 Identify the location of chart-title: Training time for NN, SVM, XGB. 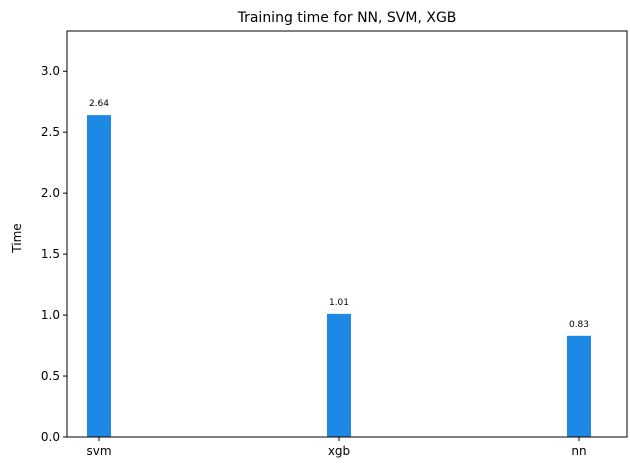
(347, 18).